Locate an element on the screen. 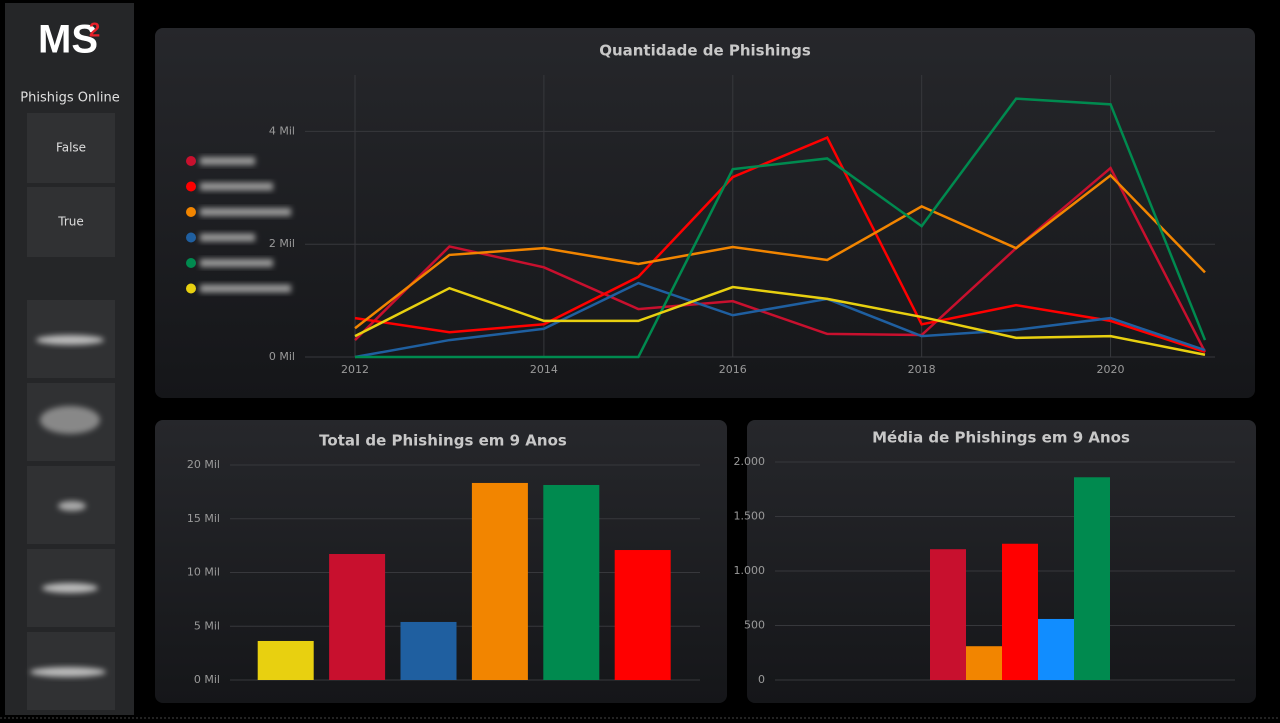 This screenshot has width=1280, height=723. y-tick-label: 5 Mil is located at coordinates (207, 625).